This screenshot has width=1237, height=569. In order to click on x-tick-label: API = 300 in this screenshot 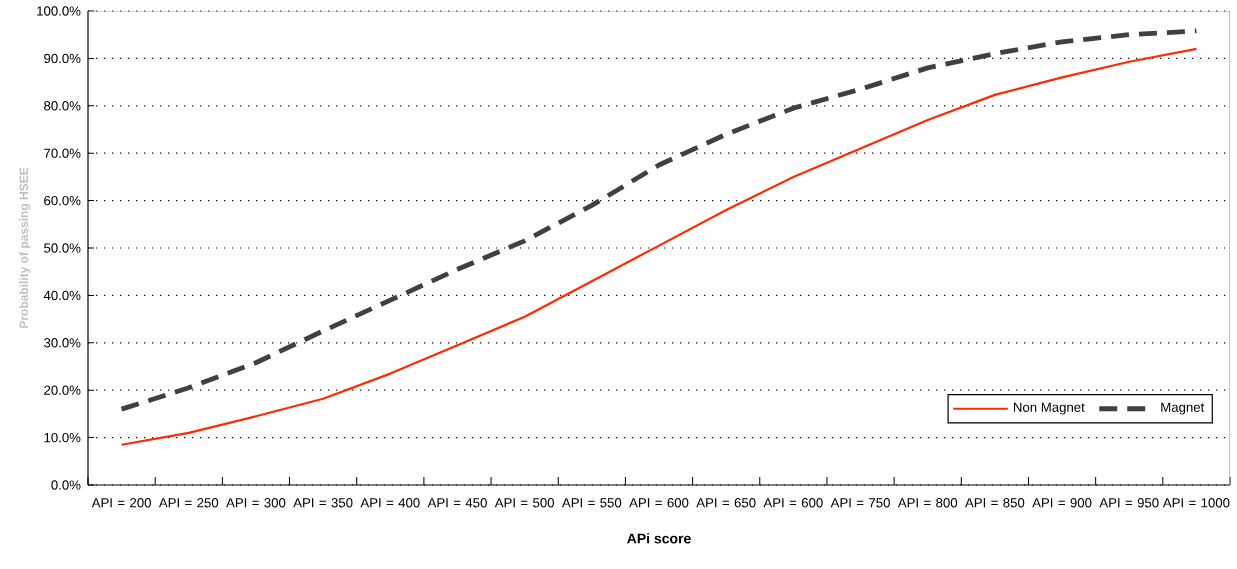, I will do `click(256, 503)`.